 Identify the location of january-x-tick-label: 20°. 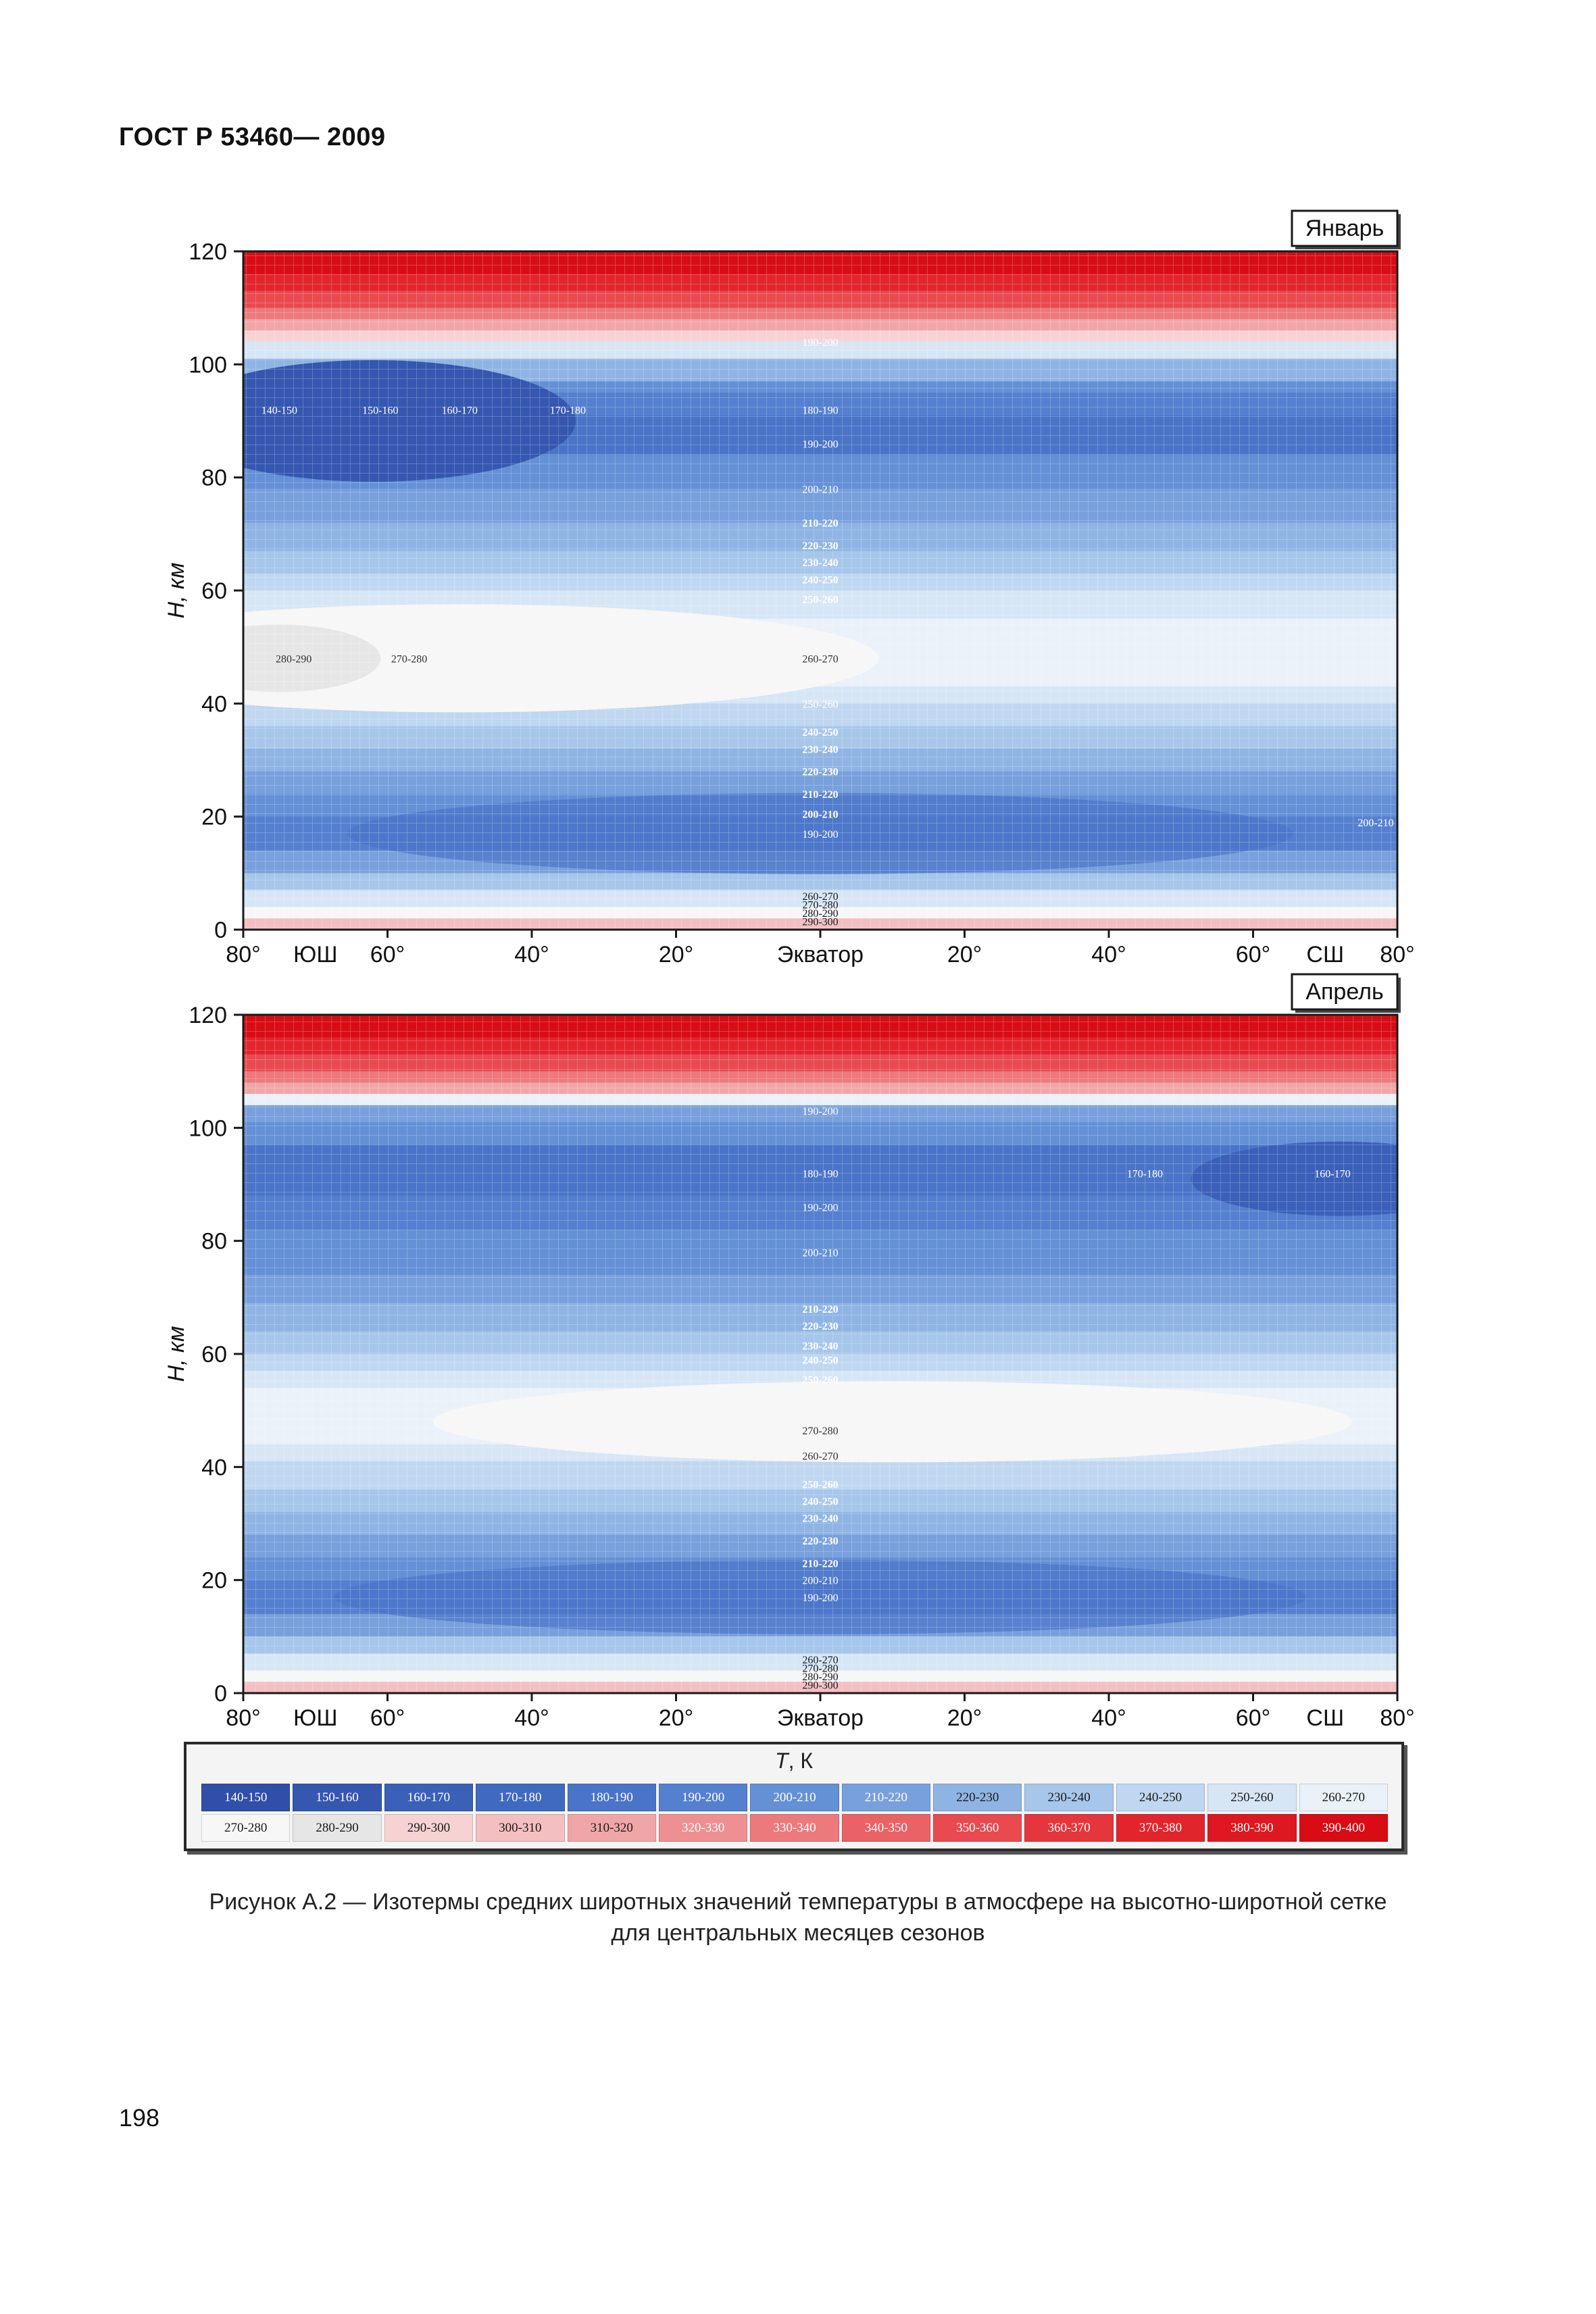
(964, 955).